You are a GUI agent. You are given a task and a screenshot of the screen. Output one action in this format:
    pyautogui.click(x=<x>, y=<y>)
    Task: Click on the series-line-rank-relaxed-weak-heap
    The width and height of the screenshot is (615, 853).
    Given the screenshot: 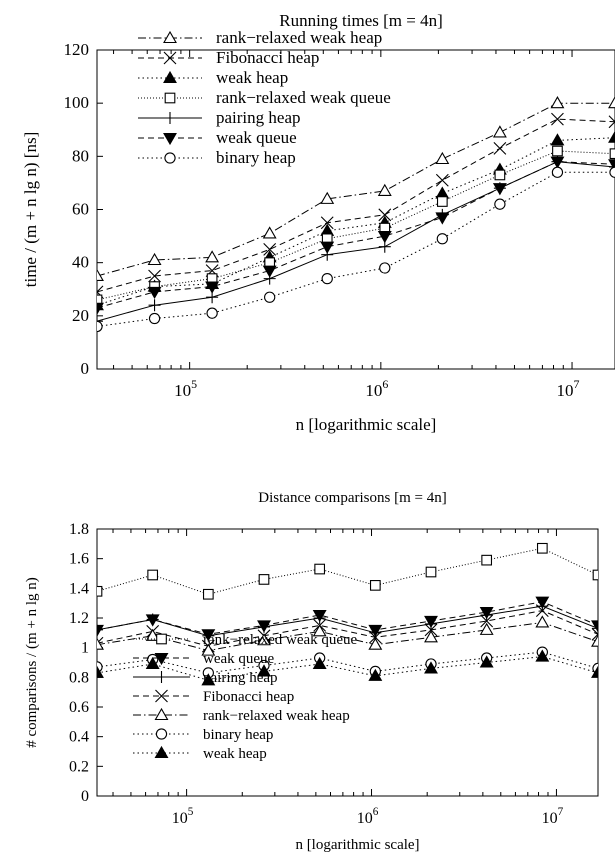 What is the action you would take?
    pyautogui.click(x=347, y=636)
    